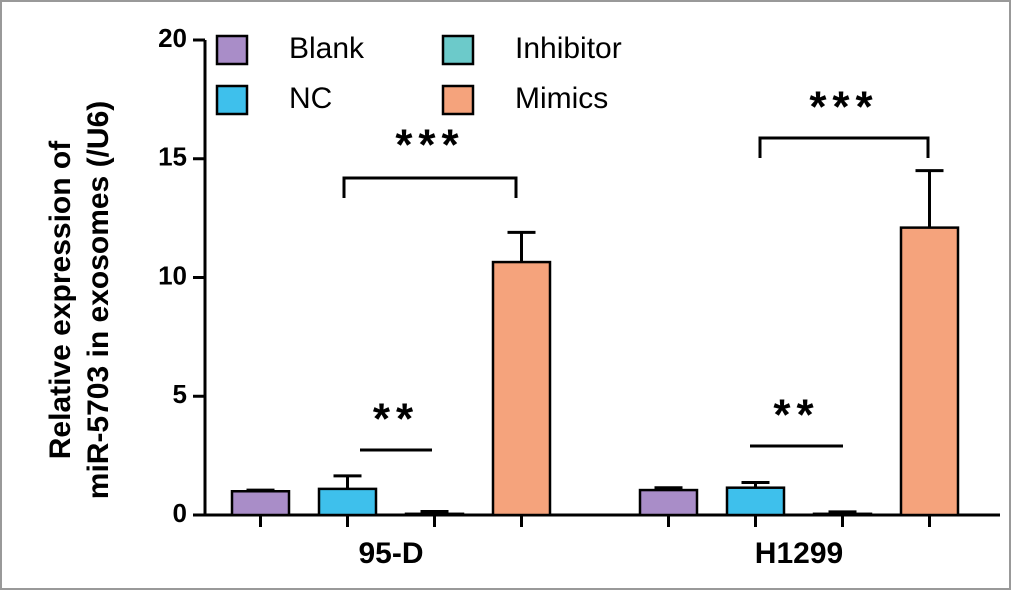  What do you see at coordinates (180, 513) in the screenshot?
I see `y-tick-label: 0` at bounding box center [180, 513].